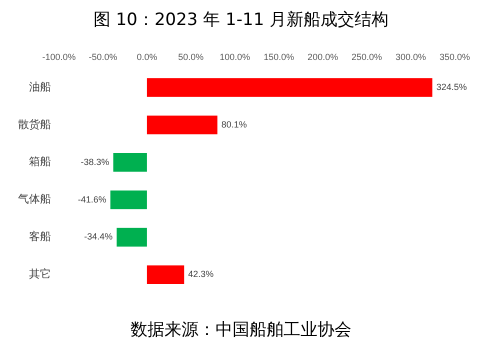 The image size is (482, 348). What do you see at coordinates (40, 237) in the screenshot?
I see `y-tick-label: 客船` at bounding box center [40, 237].